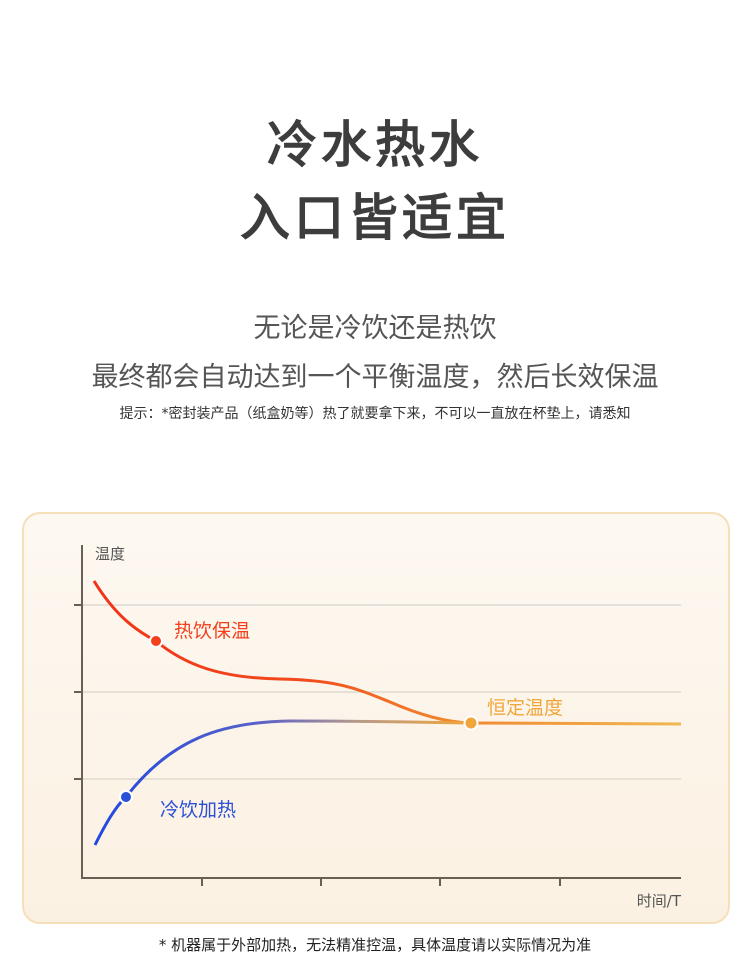 This screenshot has width=750, height=968. Describe the element at coordinates (575, 723) in the screenshot. I see `equilibrium-line` at that location.